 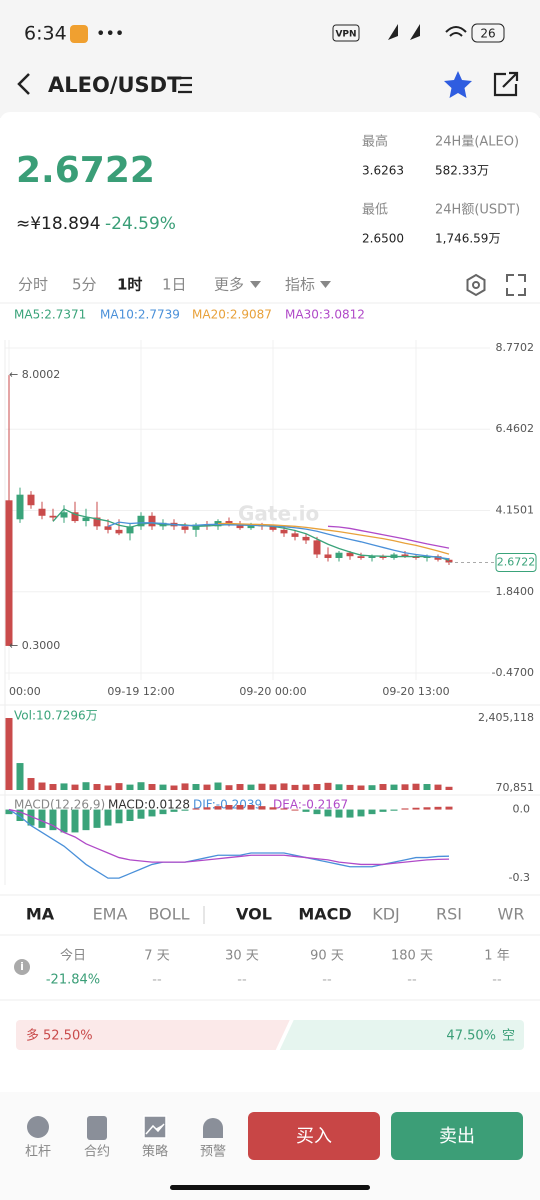 I want to click on tab-active: MACD, so click(x=324, y=914).